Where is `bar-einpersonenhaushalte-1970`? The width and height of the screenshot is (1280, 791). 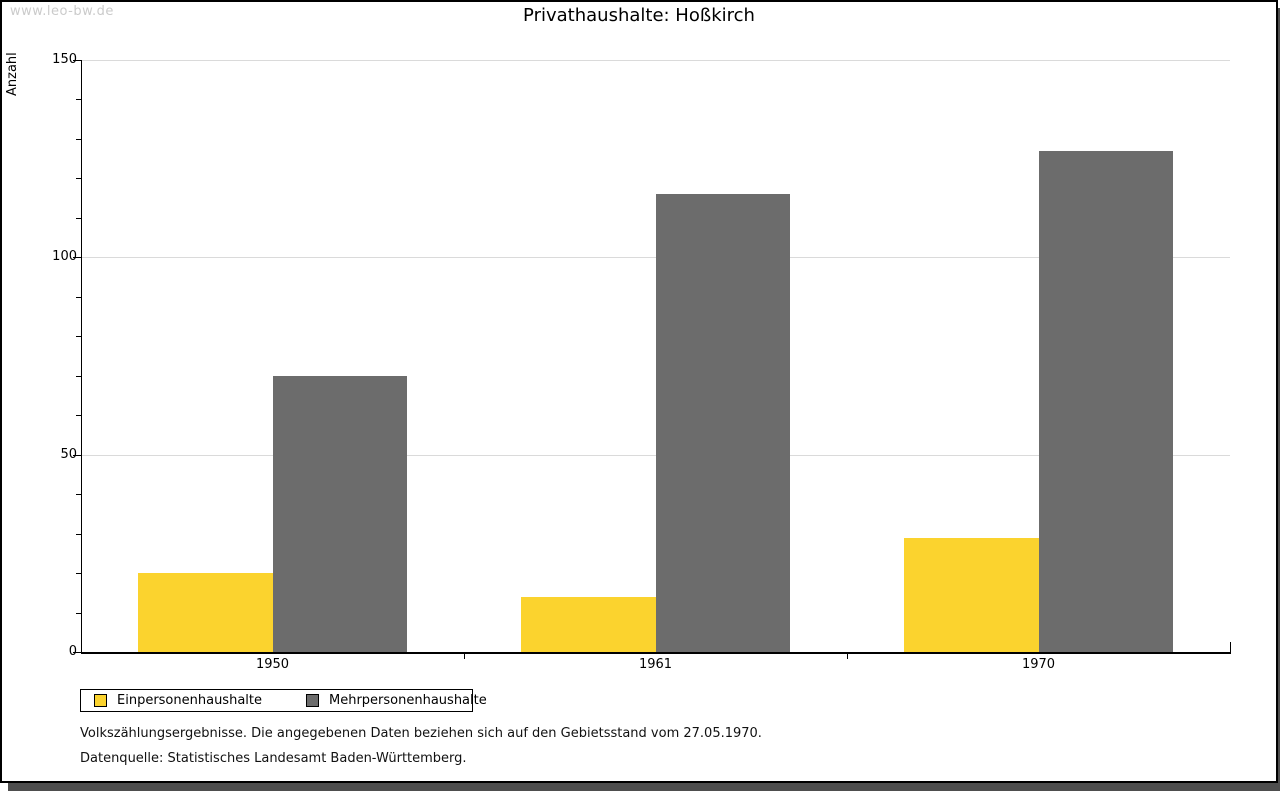 bar-einpersonenhaushalte-1970 is located at coordinates (971, 594).